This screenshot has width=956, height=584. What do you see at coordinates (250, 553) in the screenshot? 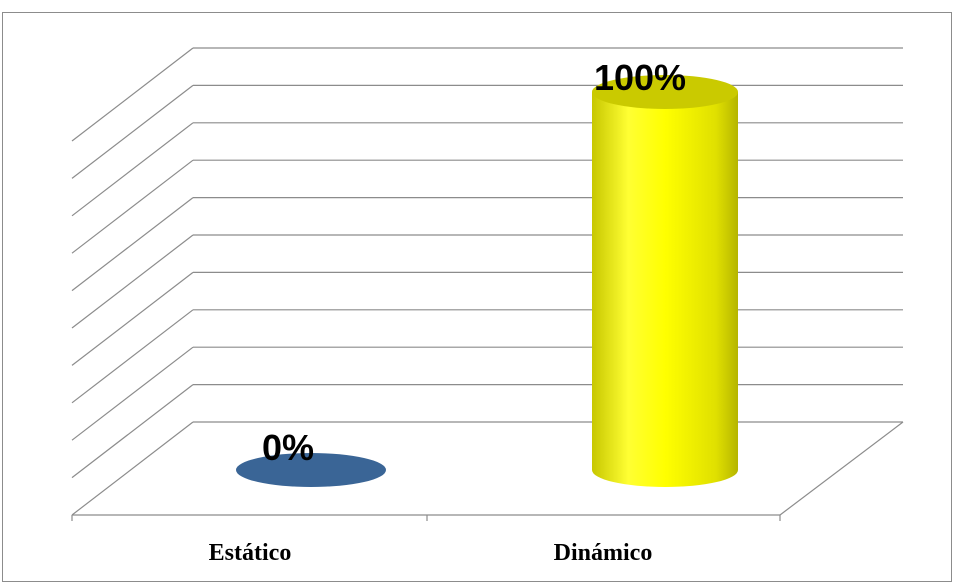
I see `category-label: Estático` at bounding box center [250, 553].